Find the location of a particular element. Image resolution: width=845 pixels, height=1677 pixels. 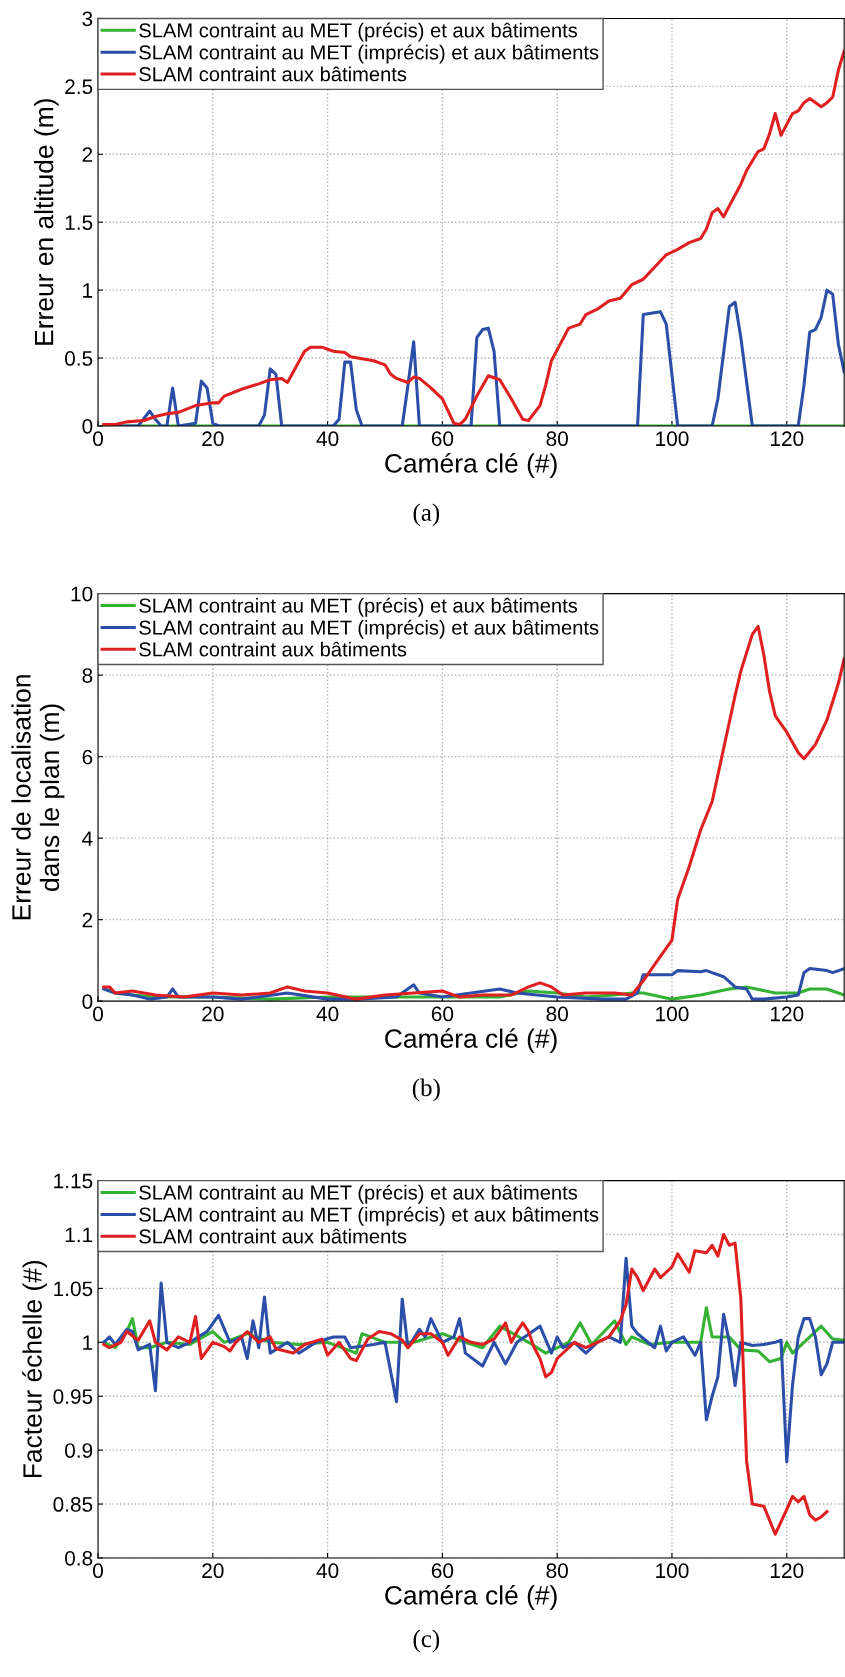

y-tick-label: 0.5 is located at coordinates (79, 358).